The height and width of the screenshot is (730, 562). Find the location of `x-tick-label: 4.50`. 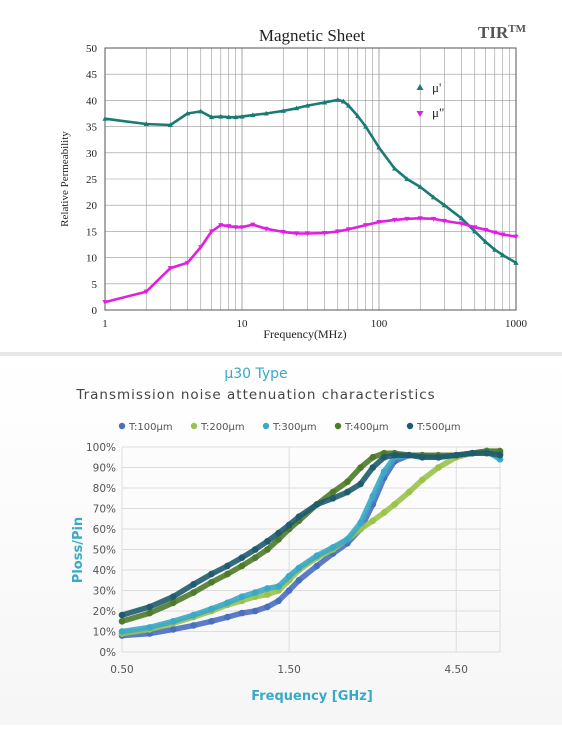

x-tick-label: 4.50 is located at coordinates (456, 670).